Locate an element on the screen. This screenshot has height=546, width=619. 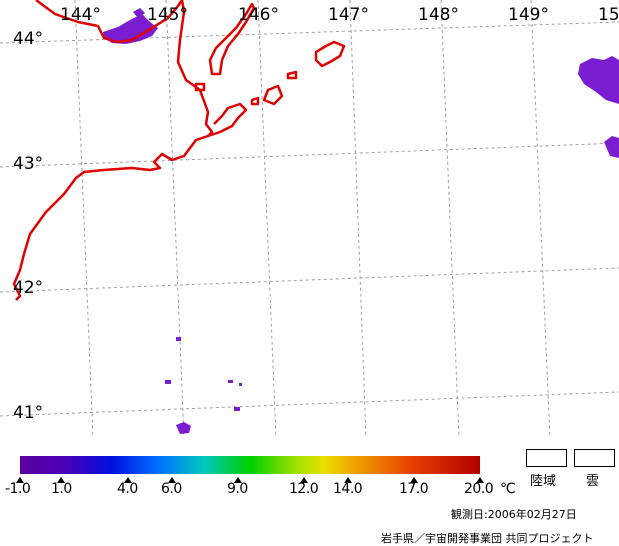
tick-label: 20.0 is located at coordinates (479, 489).